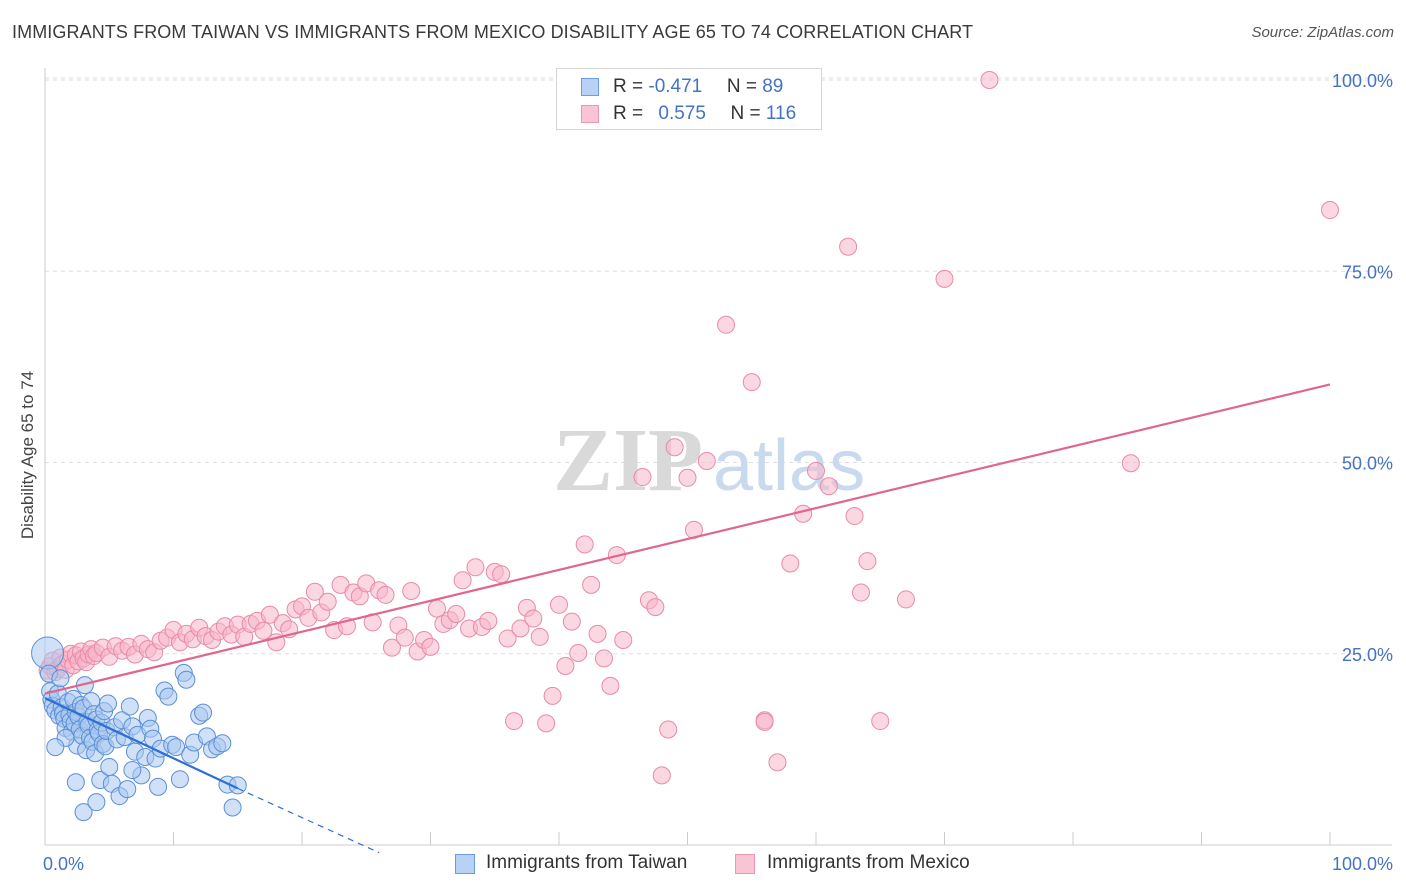 The width and height of the screenshot is (1406, 892). What do you see at coordinates (590, 114) in the screenshot?
I see `mexico-swatch` at bounding box center [590, 114].